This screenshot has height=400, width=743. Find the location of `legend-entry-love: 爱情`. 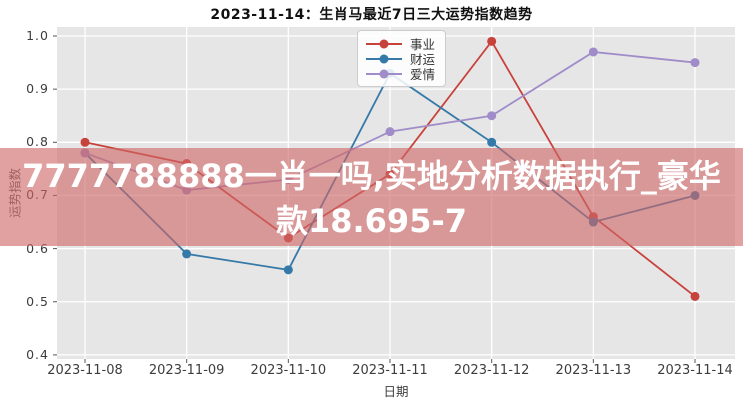

legend-entry-love: 爱情 is located at coordinates (401, 74).